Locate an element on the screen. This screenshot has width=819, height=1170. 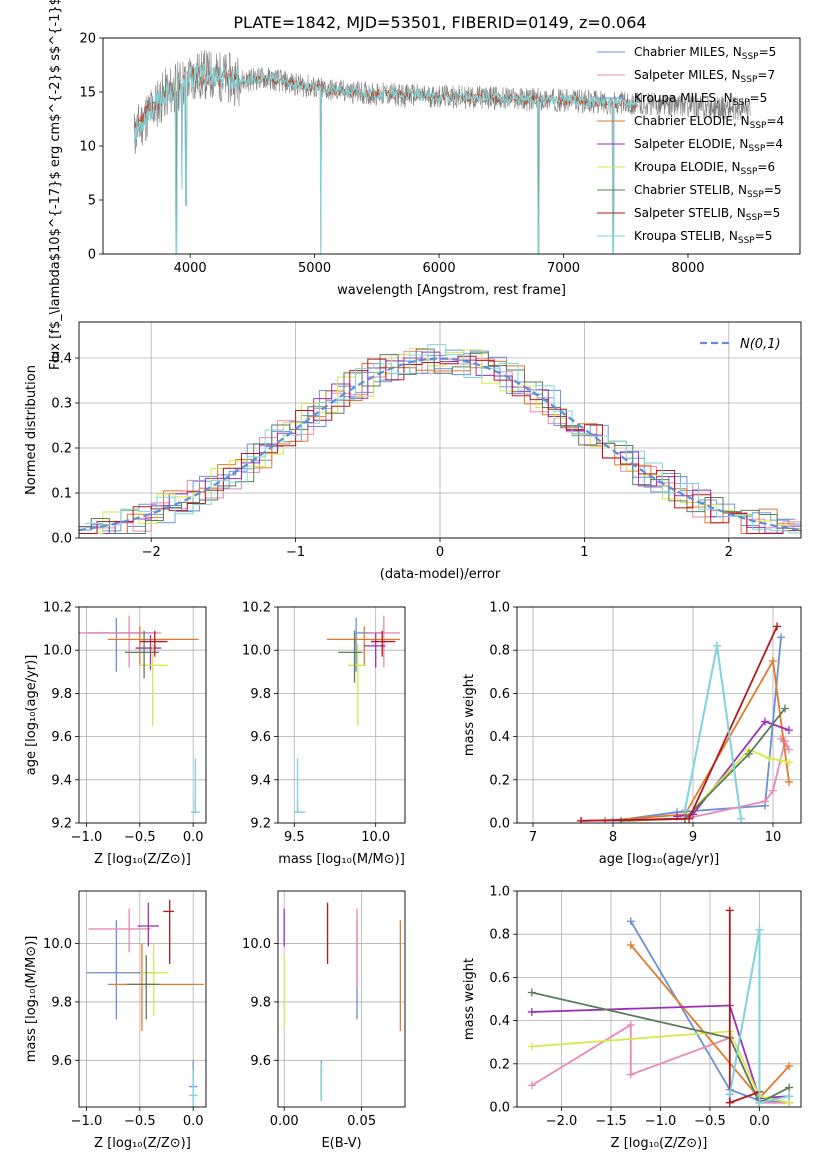
x-tick-label: 0.00 is located at coordinates (284, 1121).